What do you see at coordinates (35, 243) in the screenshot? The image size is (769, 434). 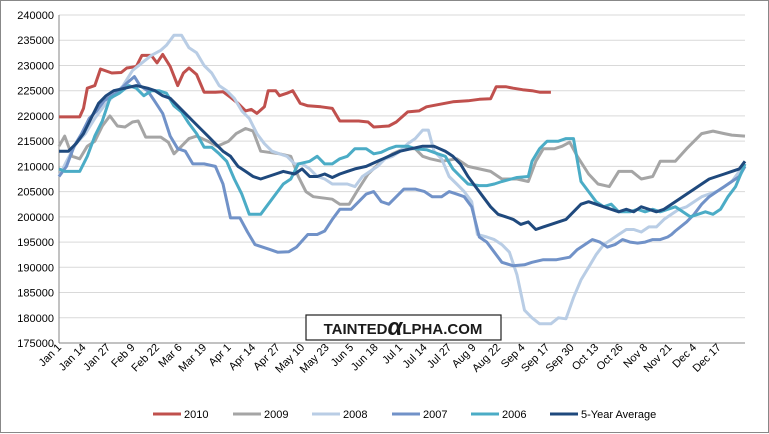 I see `y-tick-label: 195000` at bounding box center [35, 243].